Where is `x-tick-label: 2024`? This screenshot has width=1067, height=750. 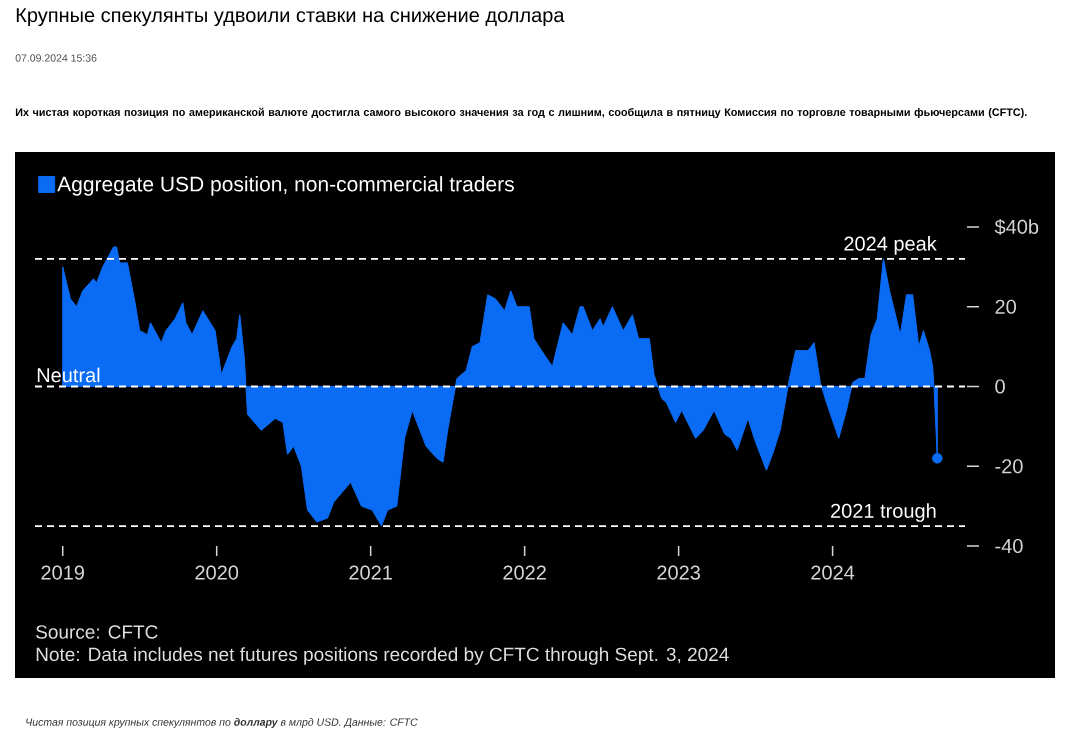 x-tick-label: 2024 is located at coordinates (833, 572).